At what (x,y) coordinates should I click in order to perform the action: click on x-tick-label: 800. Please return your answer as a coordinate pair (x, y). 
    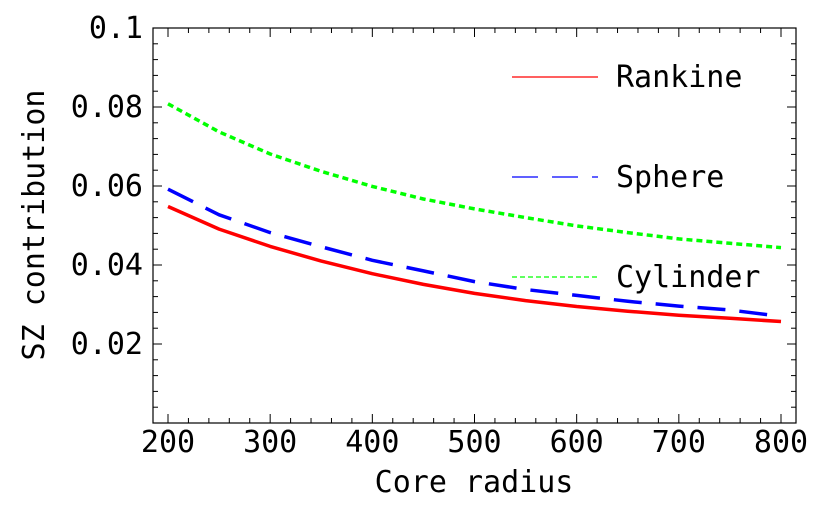
    Looking at the image, I should click on (781, 442).